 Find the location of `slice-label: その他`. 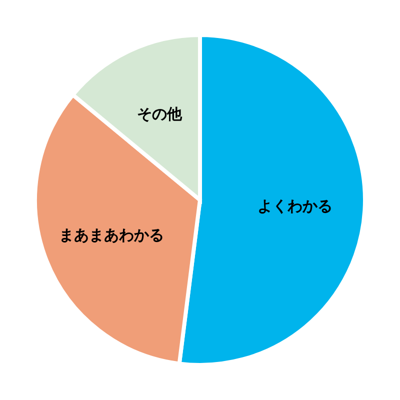

slice-label: その他 is located at coordinates (160, 114).